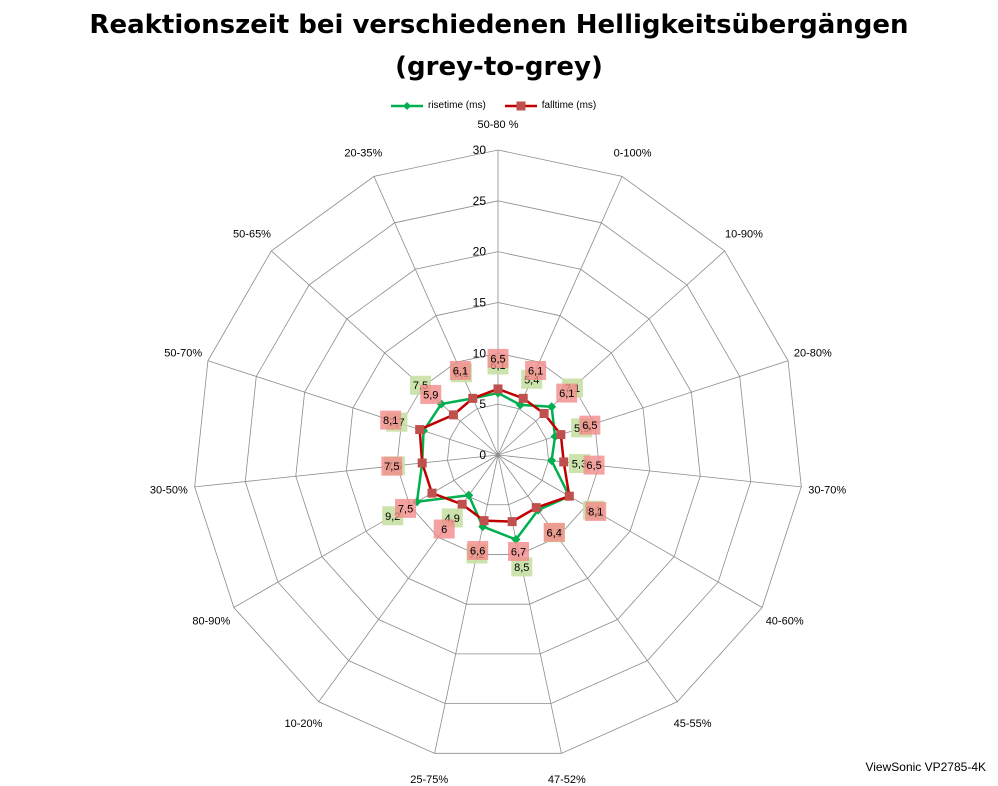  I want to click on legend-marker-falltime, so click(520, 105).